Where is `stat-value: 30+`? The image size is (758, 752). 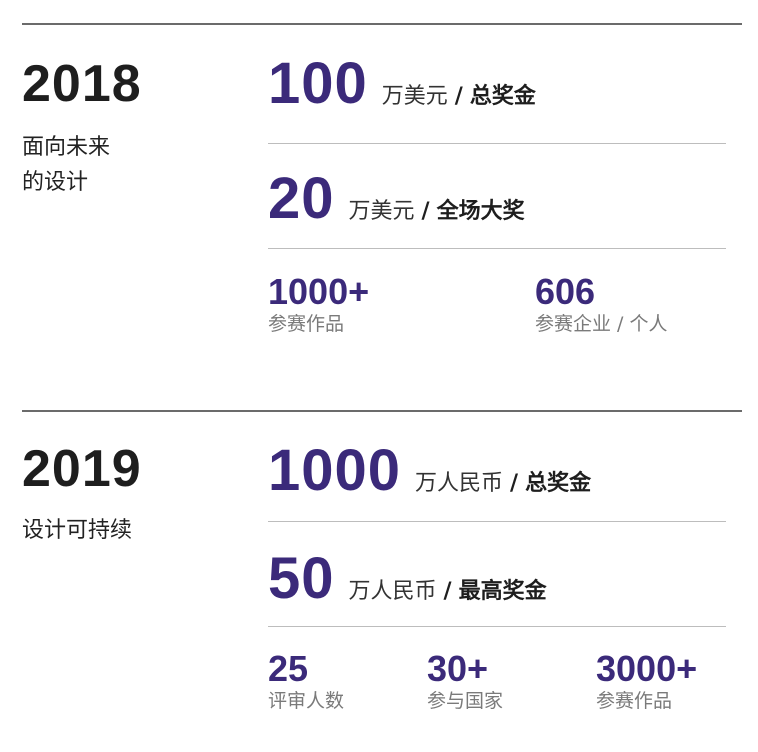 stat-value: 30+ is located at coordinates (458, 668).